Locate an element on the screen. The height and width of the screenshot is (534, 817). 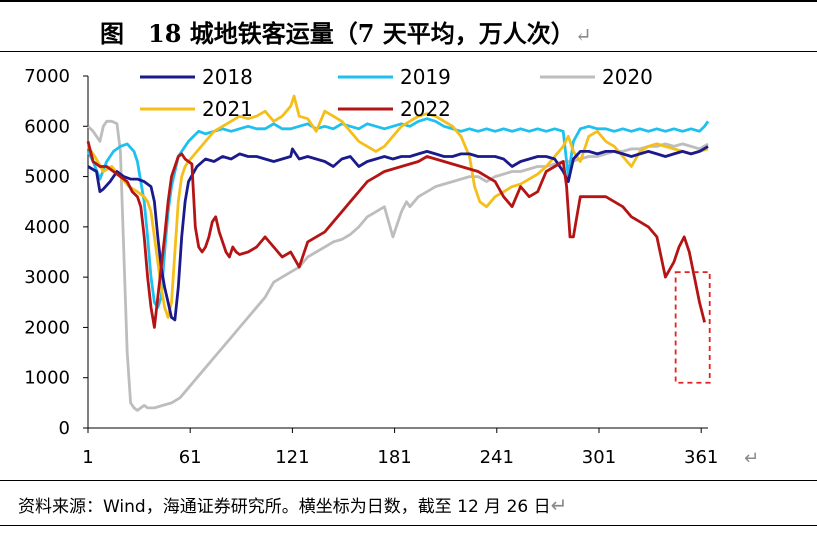
x-tick-label: 61 is located at coordinates (190, 457).